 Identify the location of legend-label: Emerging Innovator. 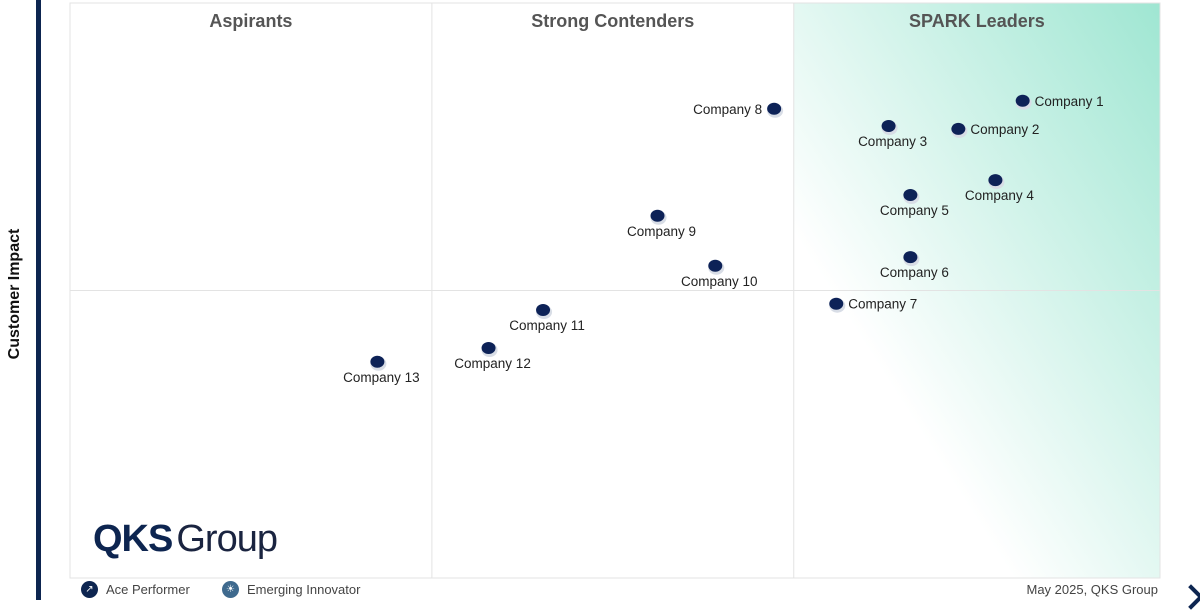
(304, 589).